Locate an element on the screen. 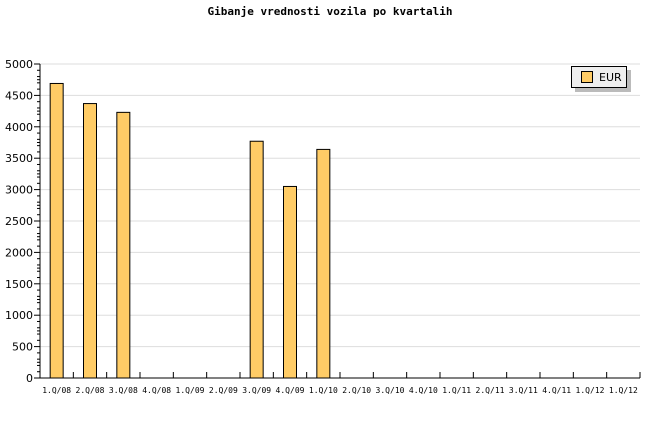  x-tick-label: 1.Q/09 is located at coordinates (190, 390).